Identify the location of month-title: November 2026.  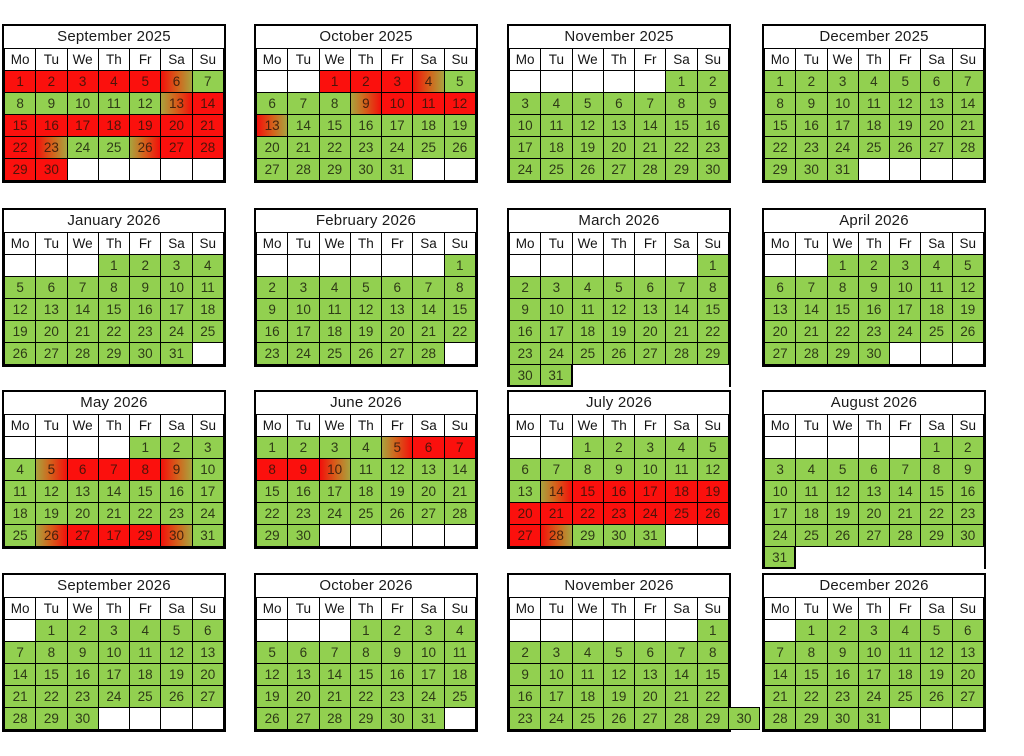
(619, 586).